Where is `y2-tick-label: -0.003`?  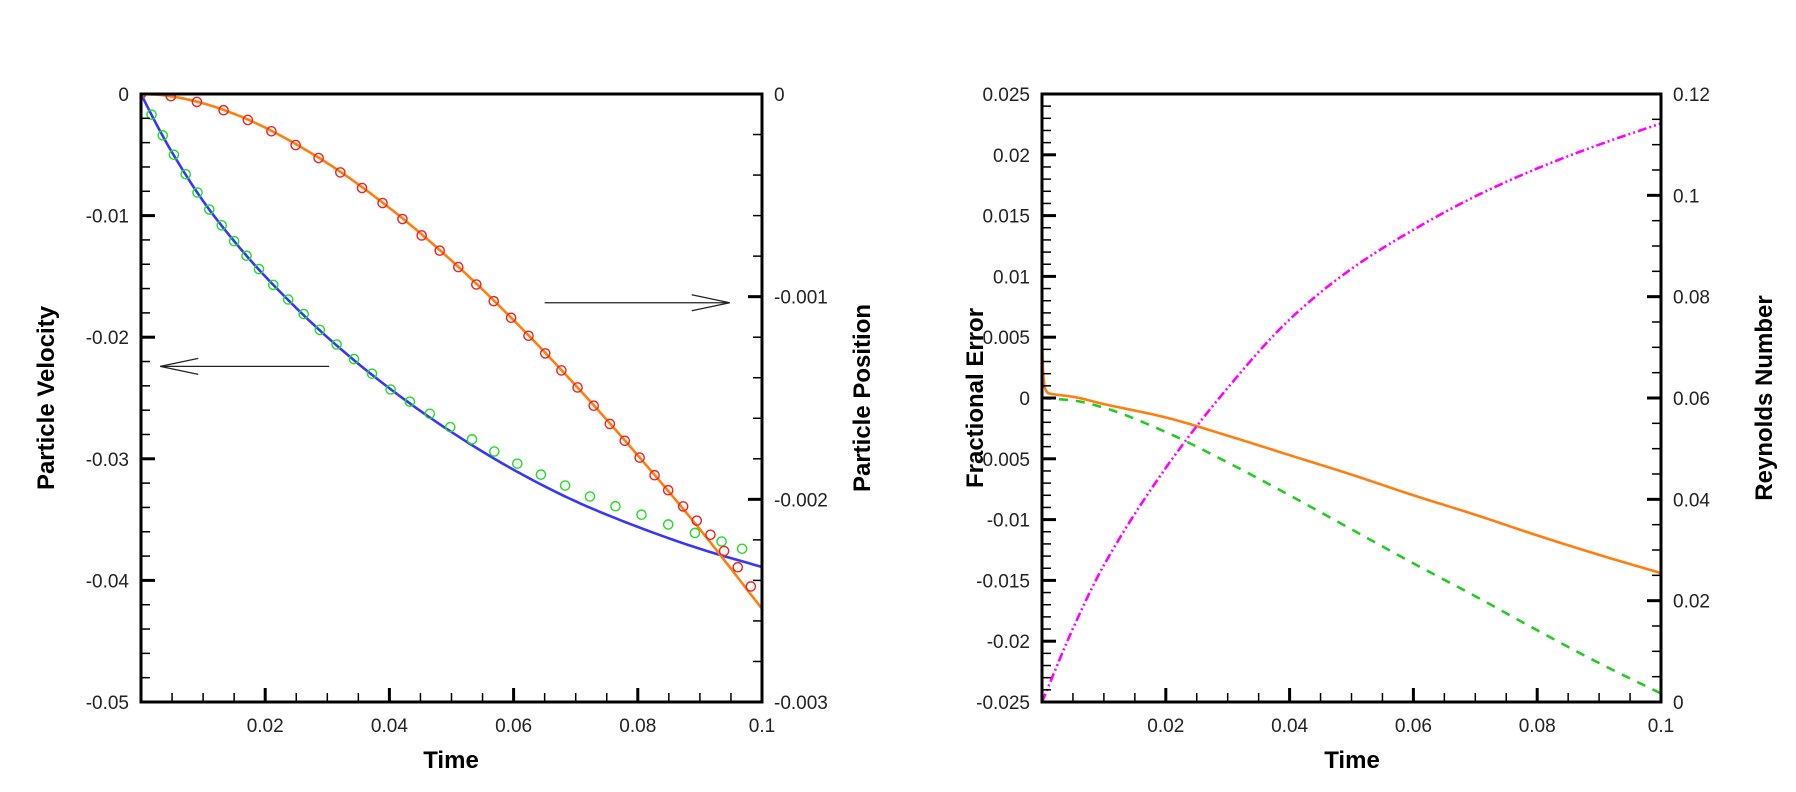
y2-tick-label: -0.003 is located at coordinates (801, 703).